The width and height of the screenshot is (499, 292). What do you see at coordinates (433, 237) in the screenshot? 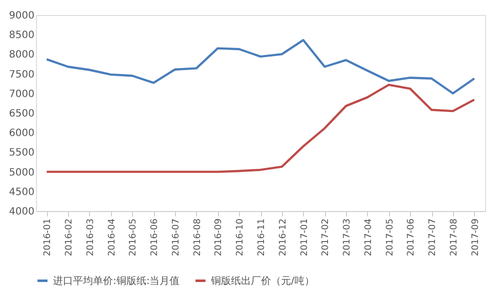
I see `x-tick-label: 2017-07` at bounding box center [433, 237].